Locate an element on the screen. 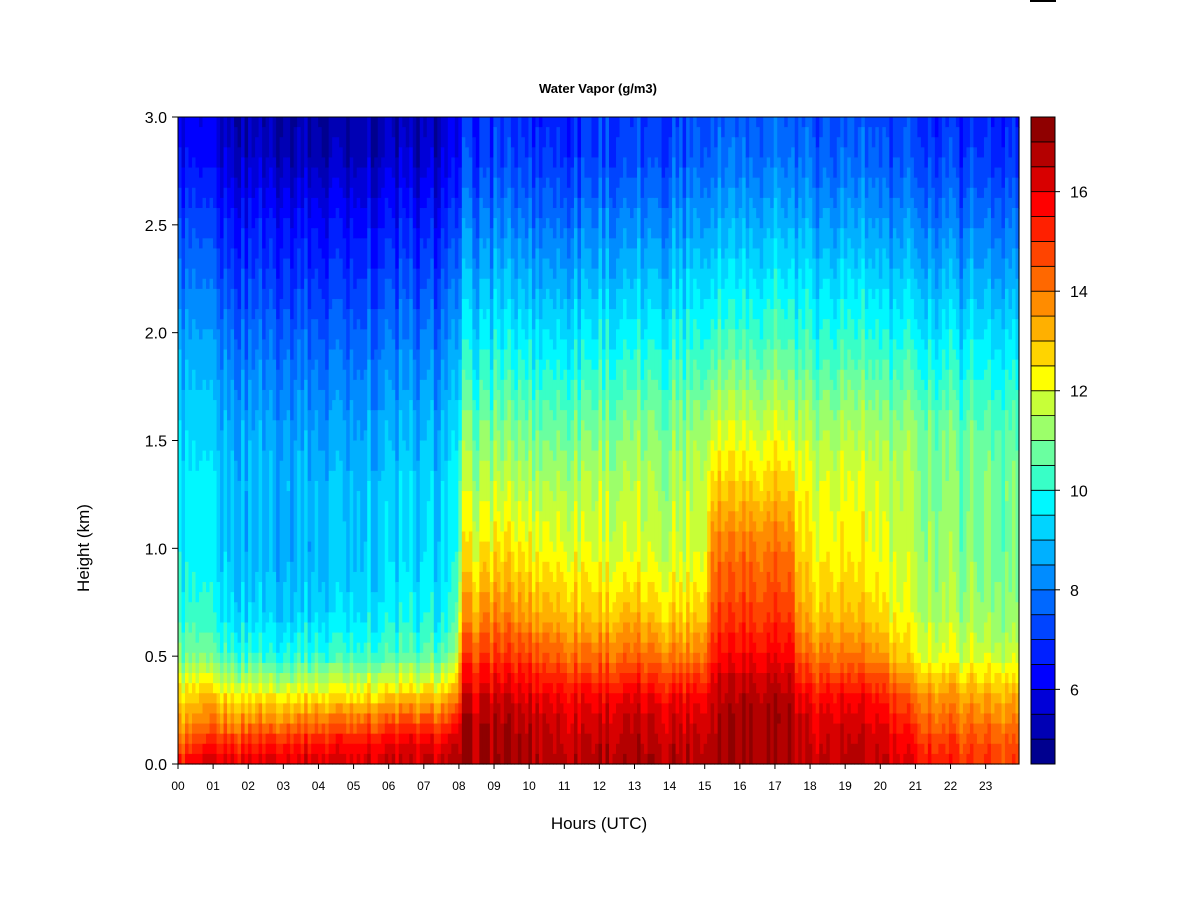 Image resolution: width=1200 pixels, height=900 pixels. x-tick-label: 20 is located at coordinates (881, 786).